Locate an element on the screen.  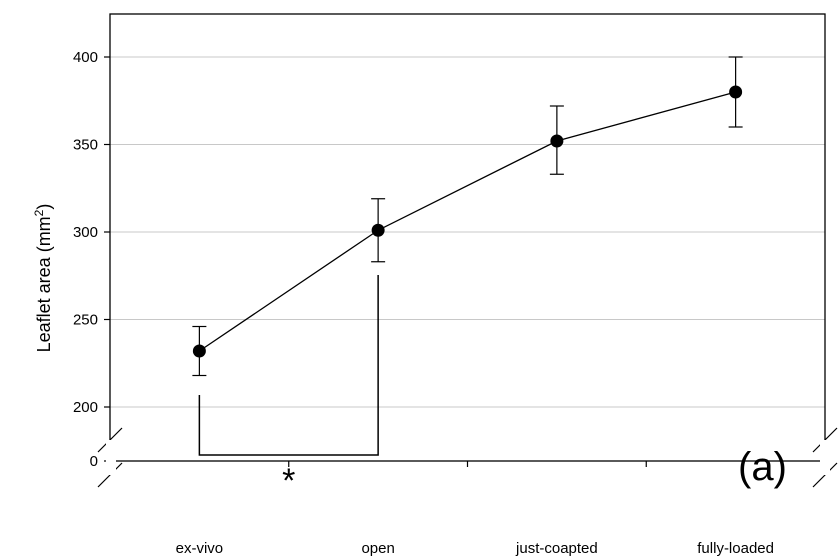
y-axis-label: Leaflet area (mm2) is located at coordinates (43, 278).